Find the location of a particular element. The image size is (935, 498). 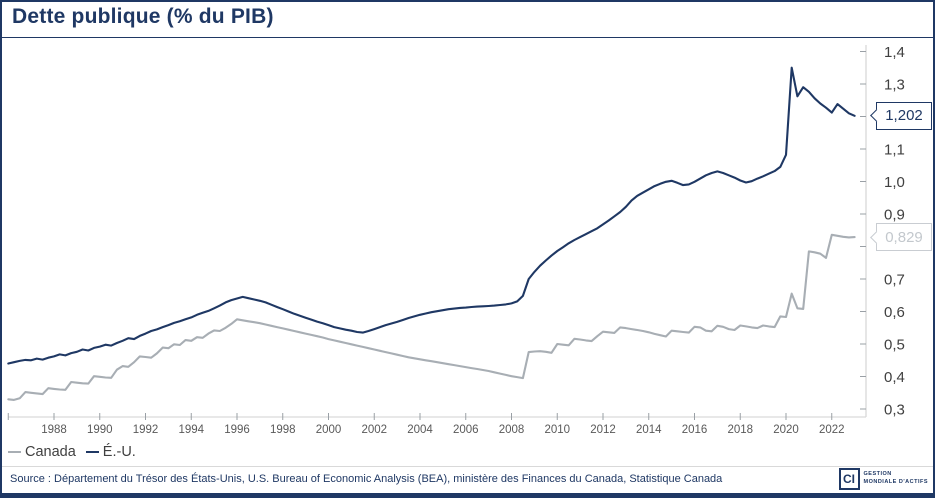

y-tick-label: 0,7 is located at coordinates (894, 280).